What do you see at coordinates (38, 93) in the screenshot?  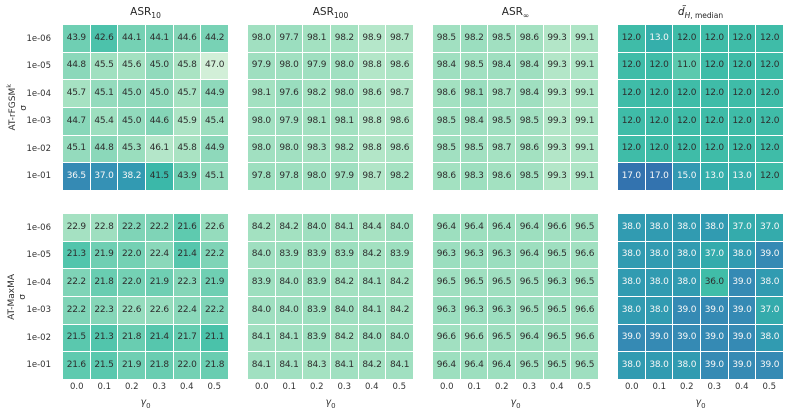 I see `y-tick-label: 1e-04` at bounding box center [38, 93].